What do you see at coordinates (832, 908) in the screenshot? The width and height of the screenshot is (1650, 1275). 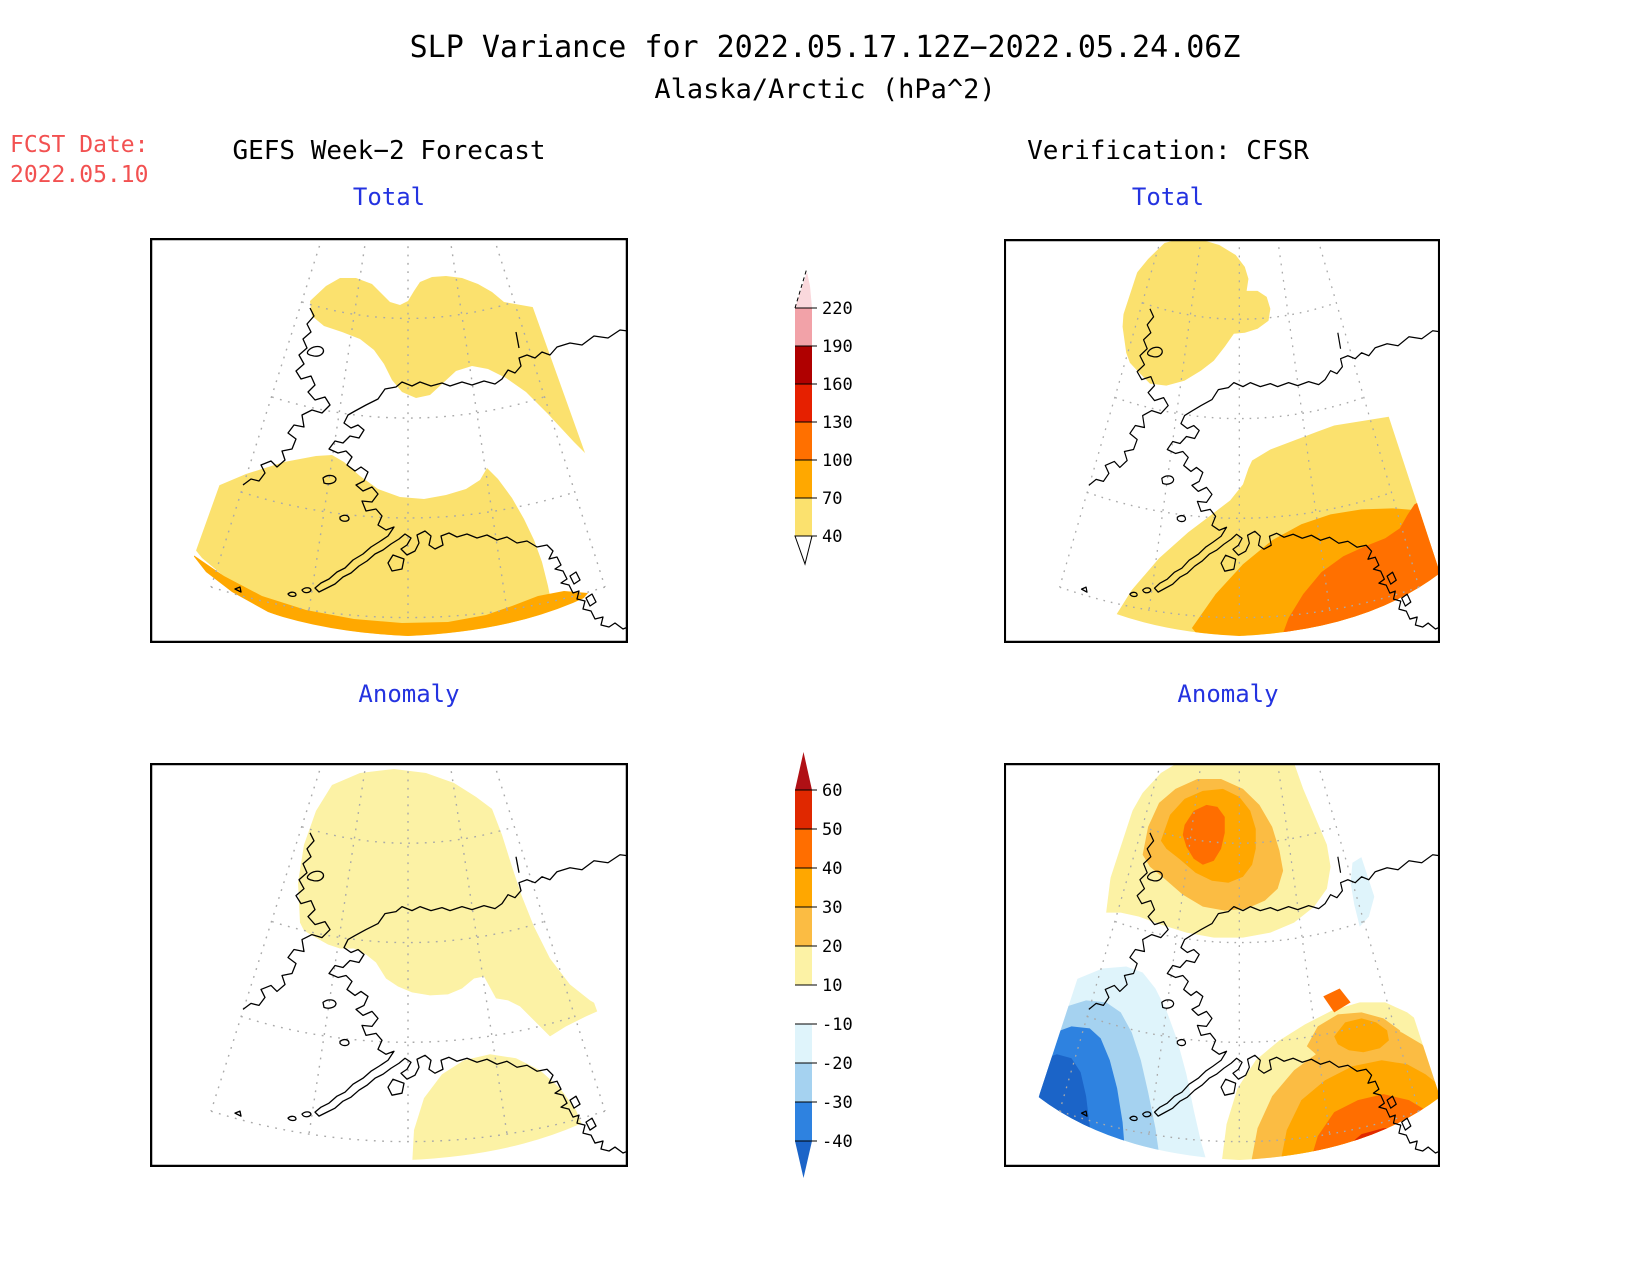 I see `tick-label: 30` at bounding box center [832, 908].